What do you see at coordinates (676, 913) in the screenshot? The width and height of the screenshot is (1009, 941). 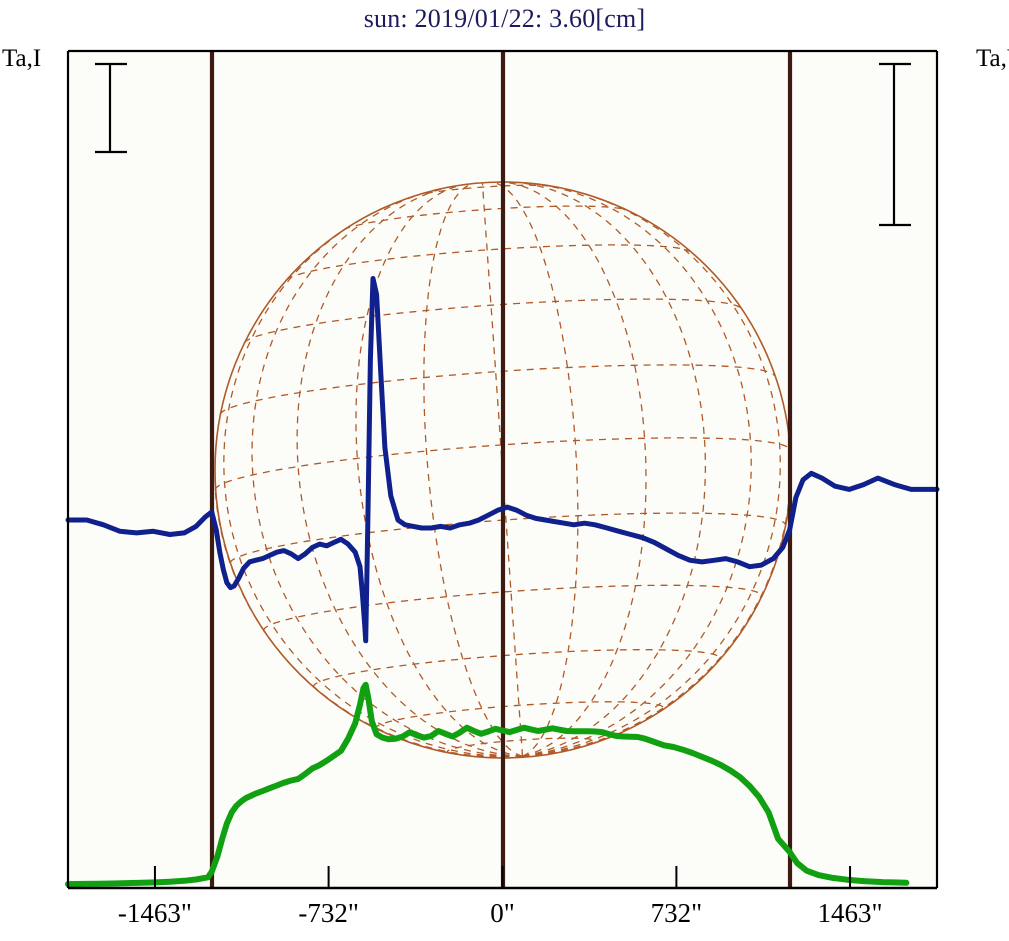 I see `x-tick-label: 732"` at bounding box center [676, 913].